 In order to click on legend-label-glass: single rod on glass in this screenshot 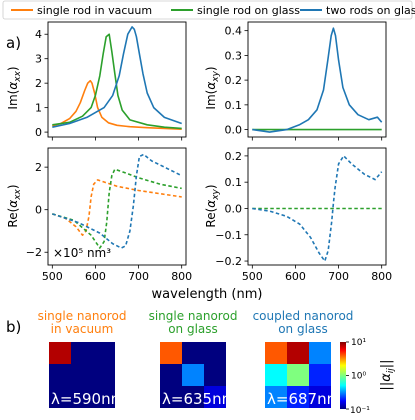, I will do `click(248, 10)`.